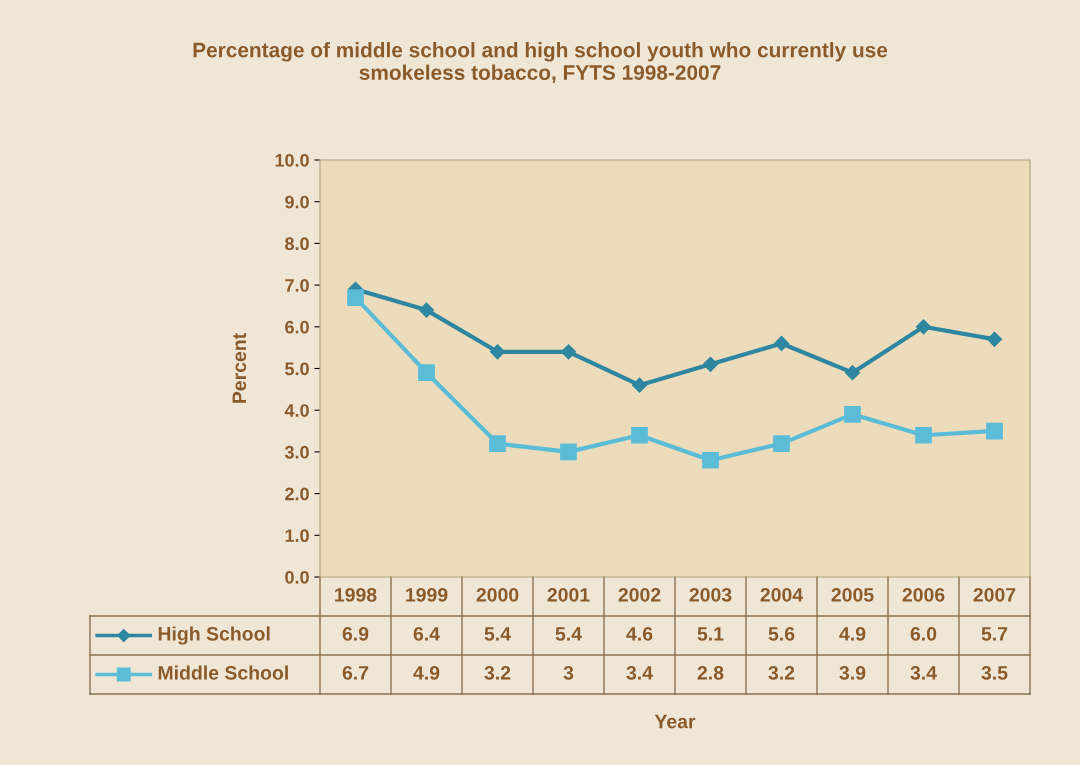 The image size is (1080, 765). What do you see at coordinates (782, 594) in the screenshot?
I see `x-tick-label: 2004` at bounding box center [782, 594].